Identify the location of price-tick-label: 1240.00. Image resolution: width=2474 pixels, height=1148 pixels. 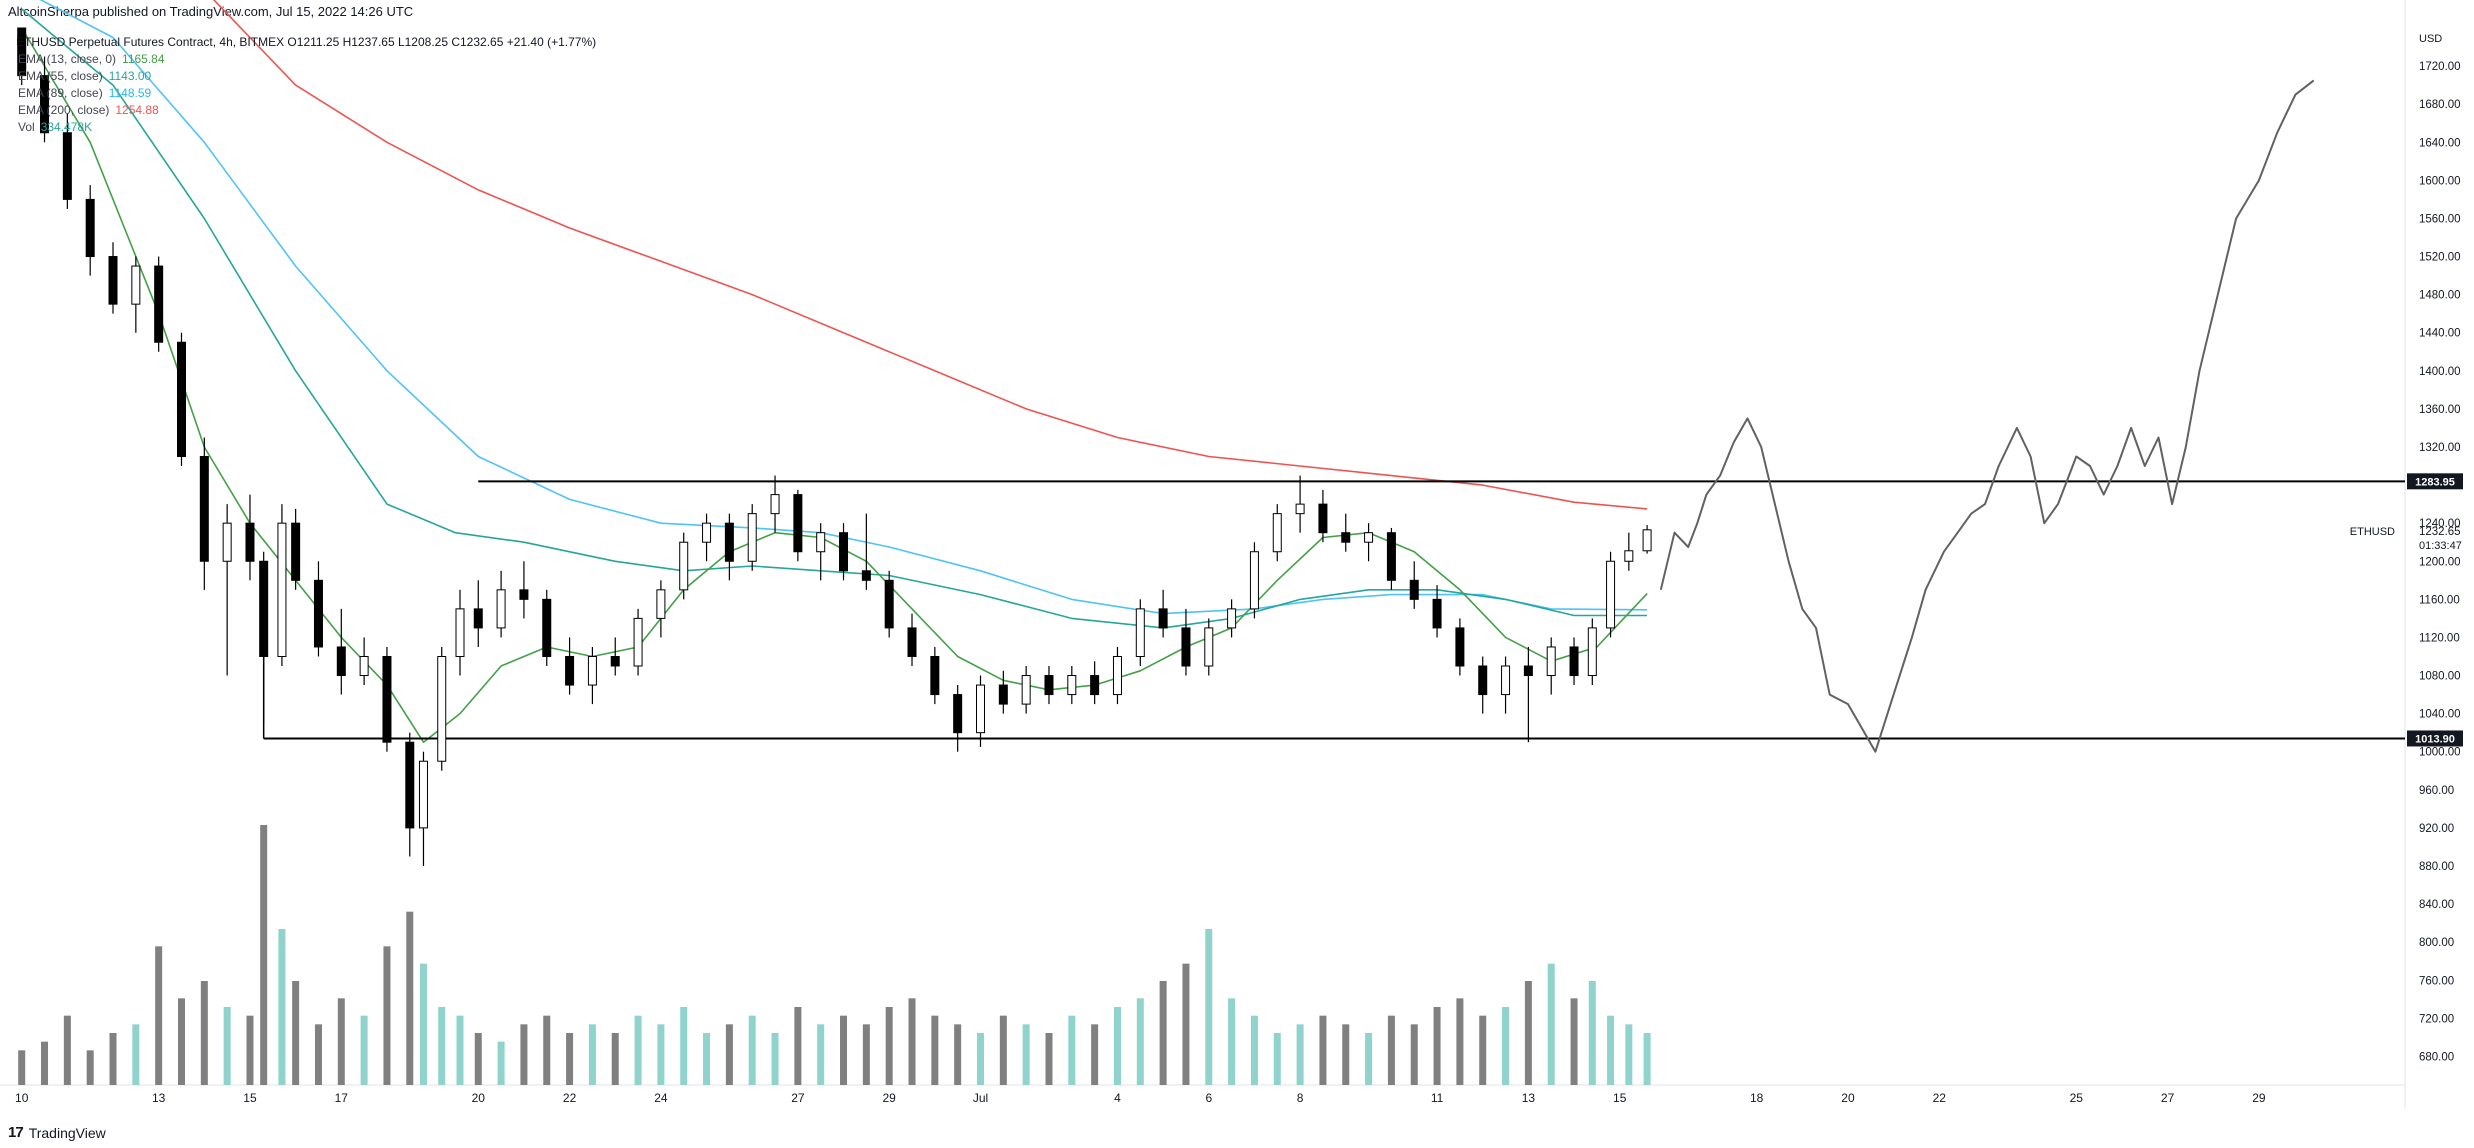
(2440, 524).